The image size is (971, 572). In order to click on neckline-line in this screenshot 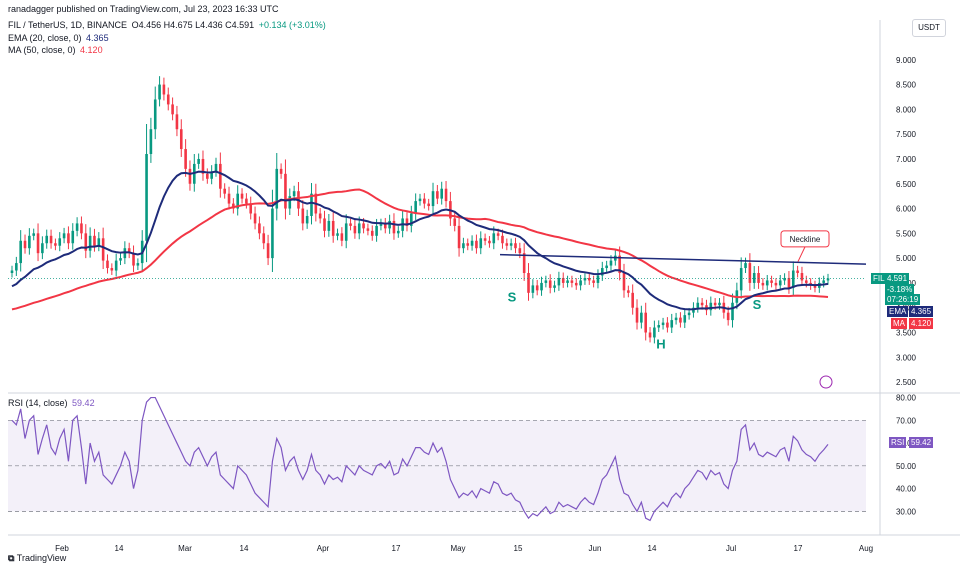, I will do `click(683, 259)`.